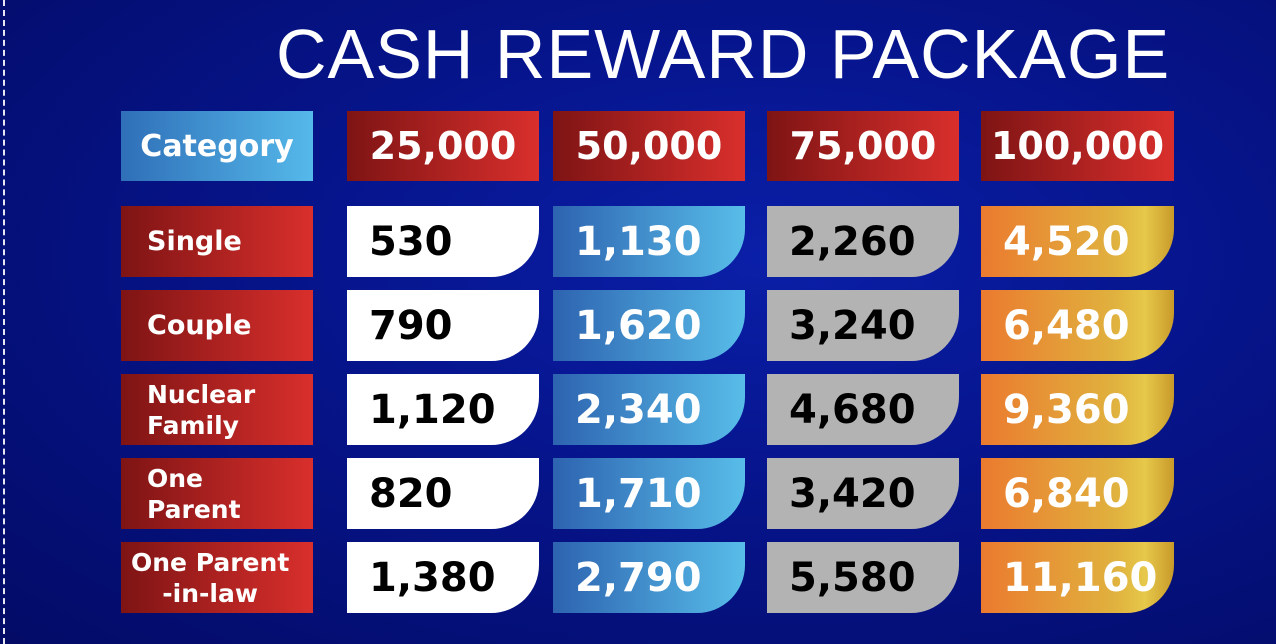 The height and width of the screenshot is (644, 1276). Describe the element at coordinates (649, 577) in the screenshot. I see `value-cell: 2,790` at that location.